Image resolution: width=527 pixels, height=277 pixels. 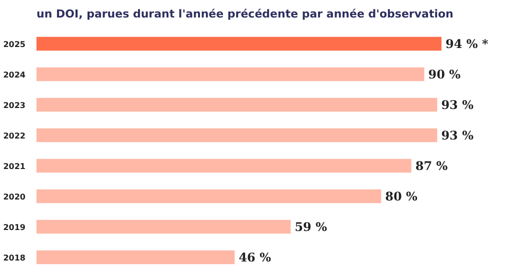 What do you see at coordinates (14, 197) in the screenshot?
I see `y-tick-label: 2020` at bounding box center [14, 197].